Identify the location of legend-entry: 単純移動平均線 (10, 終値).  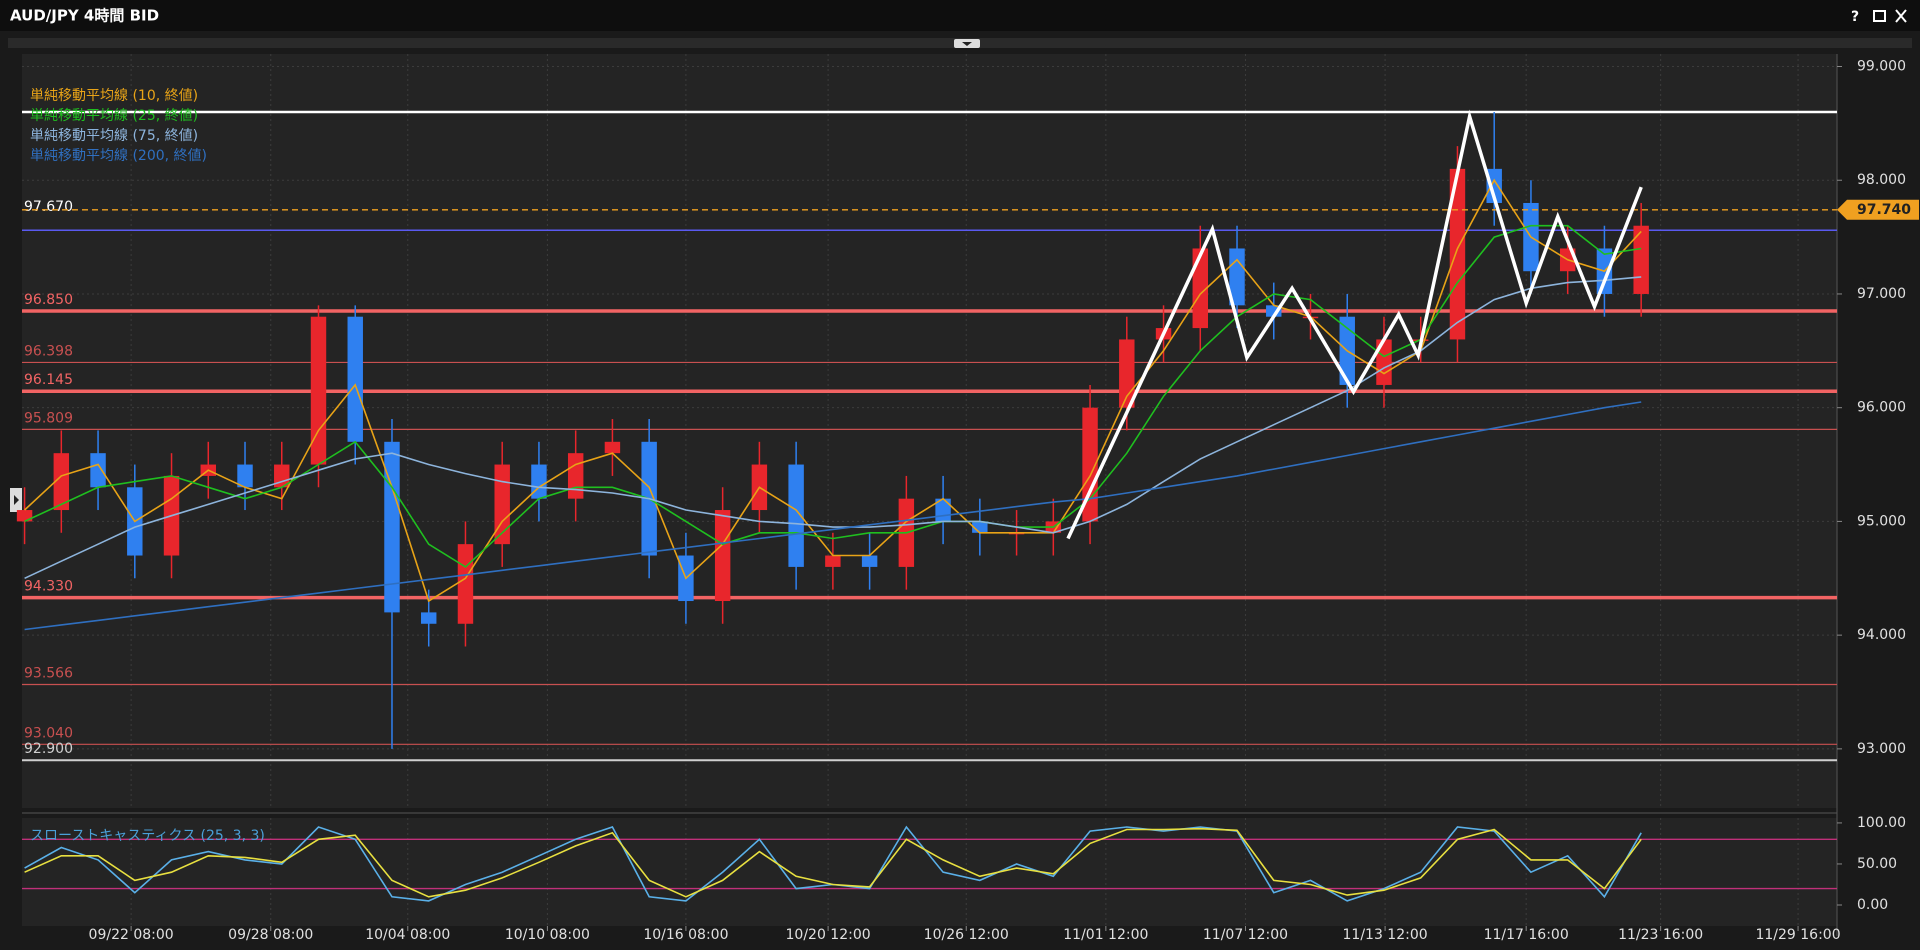
(114, 96).